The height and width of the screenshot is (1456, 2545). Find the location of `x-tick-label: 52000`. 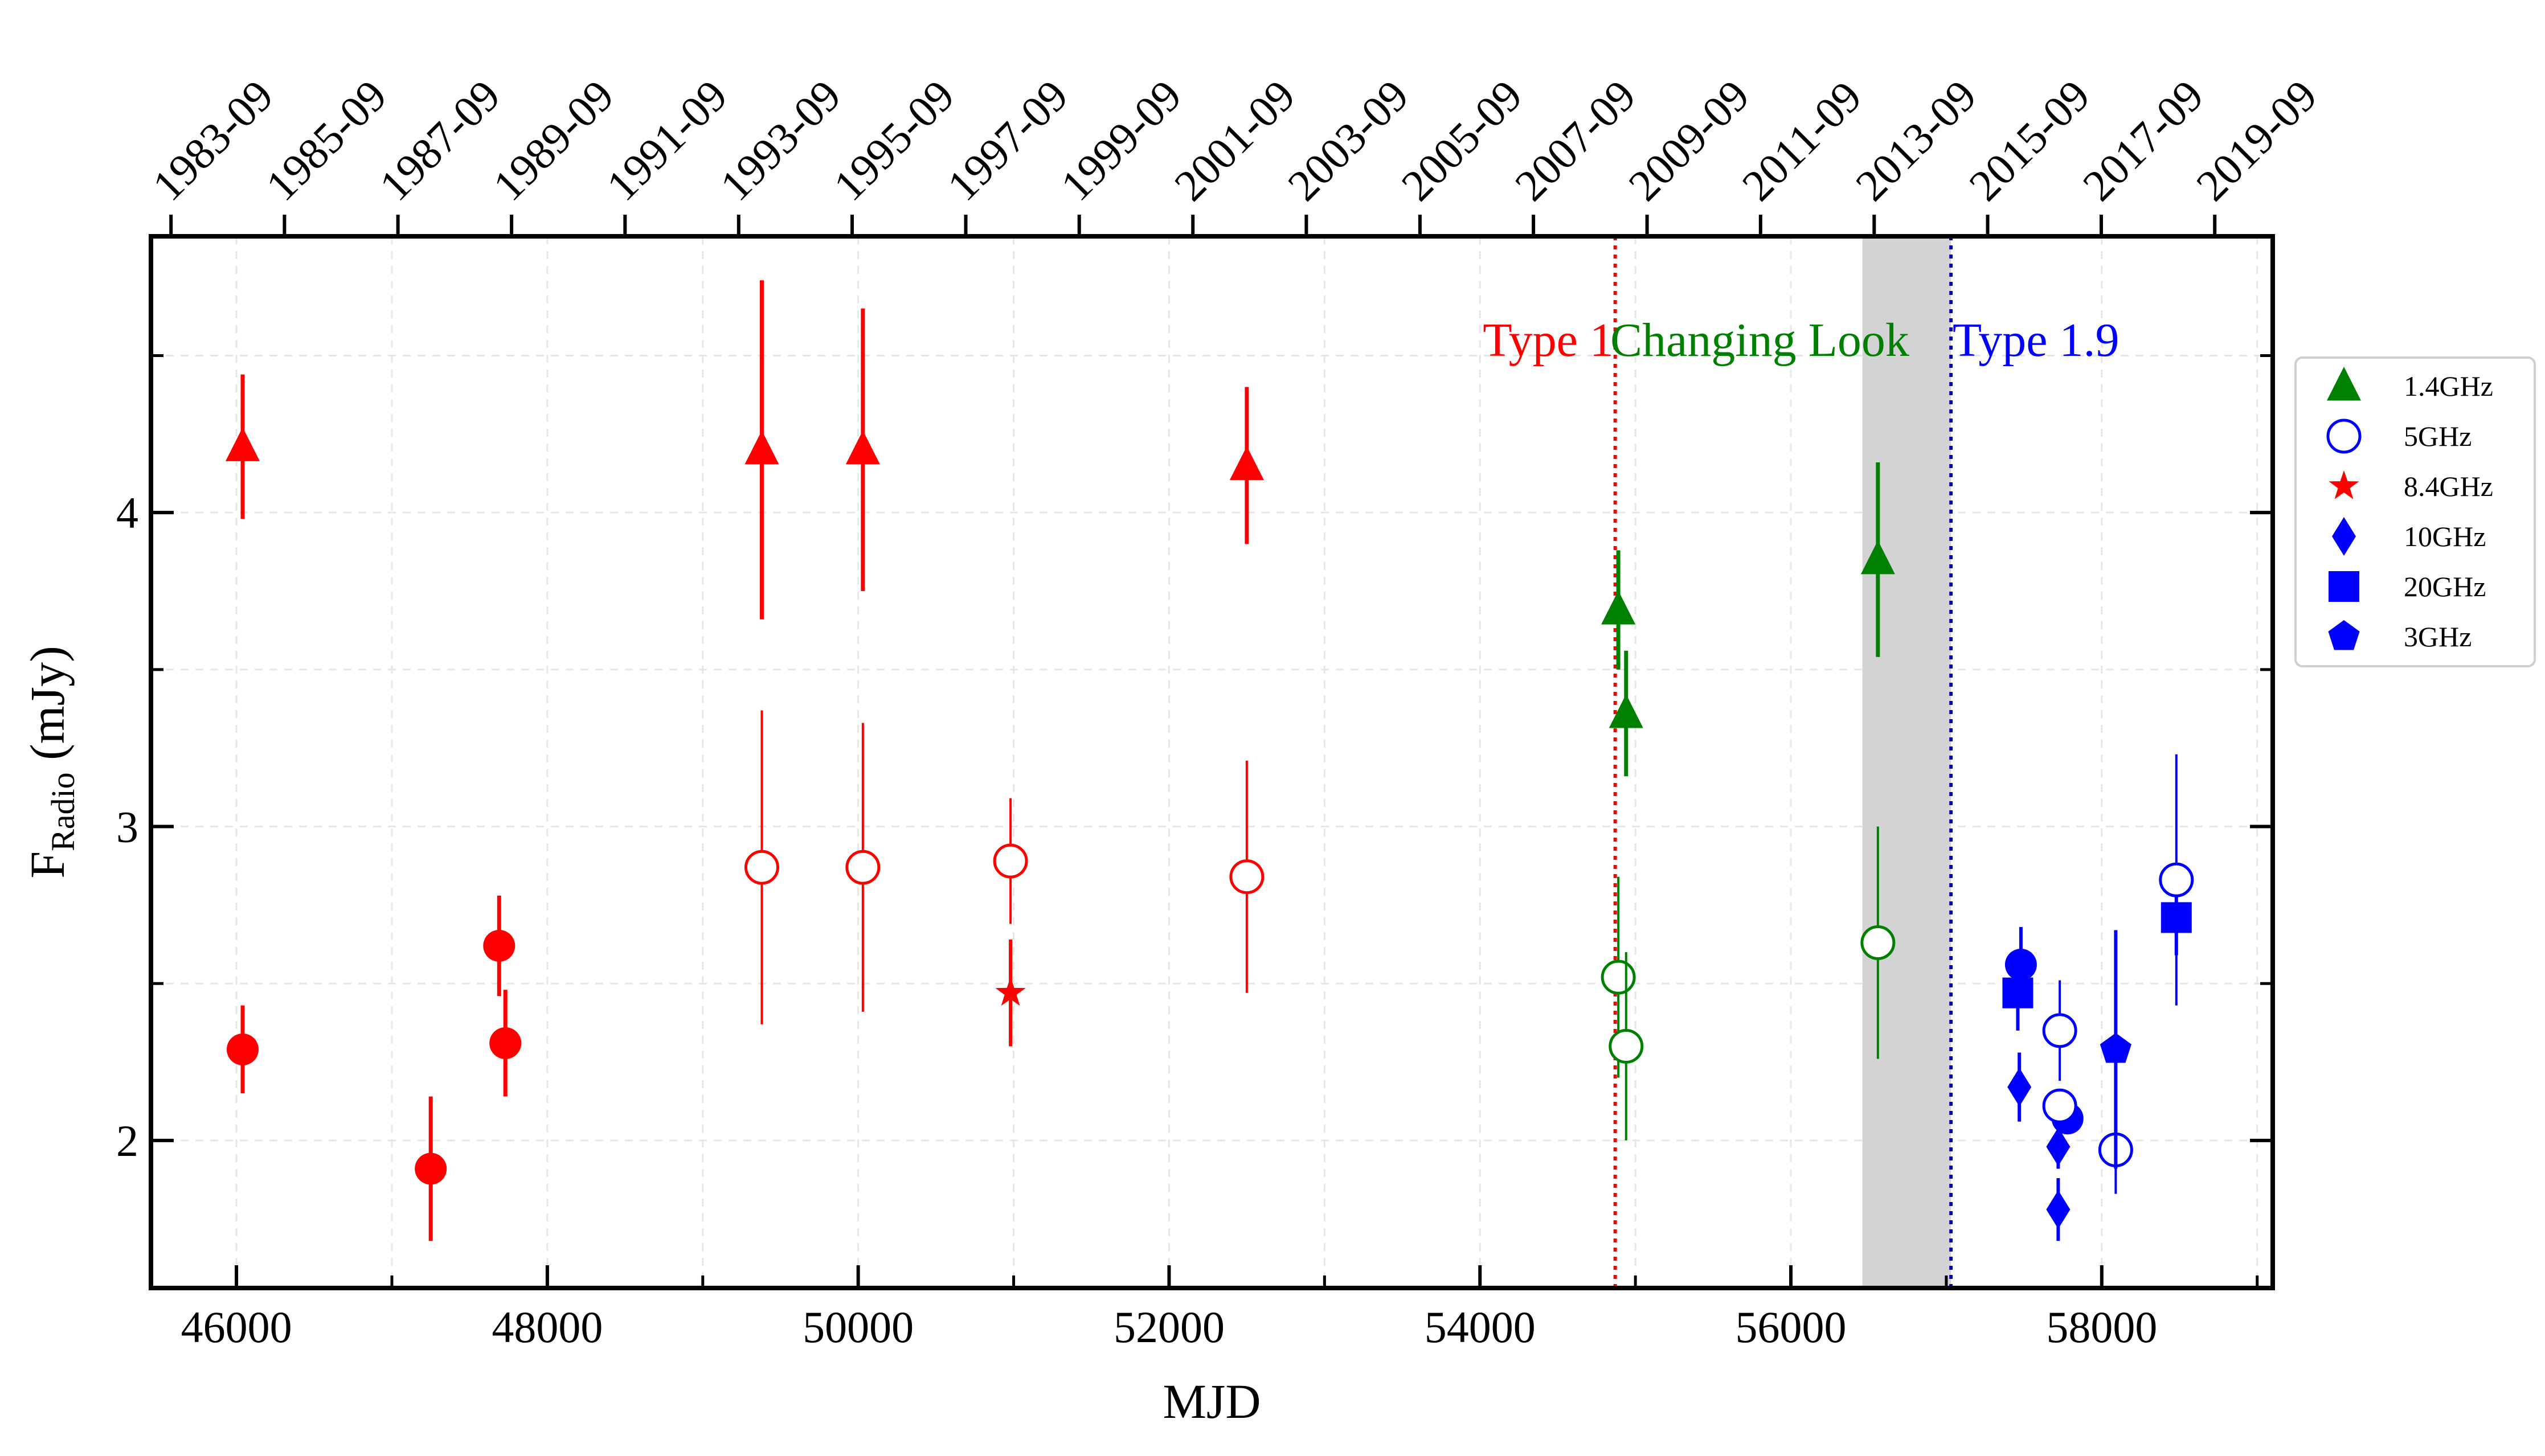

x-tick-label: 52000 is located at coordinates (1169, 1327).